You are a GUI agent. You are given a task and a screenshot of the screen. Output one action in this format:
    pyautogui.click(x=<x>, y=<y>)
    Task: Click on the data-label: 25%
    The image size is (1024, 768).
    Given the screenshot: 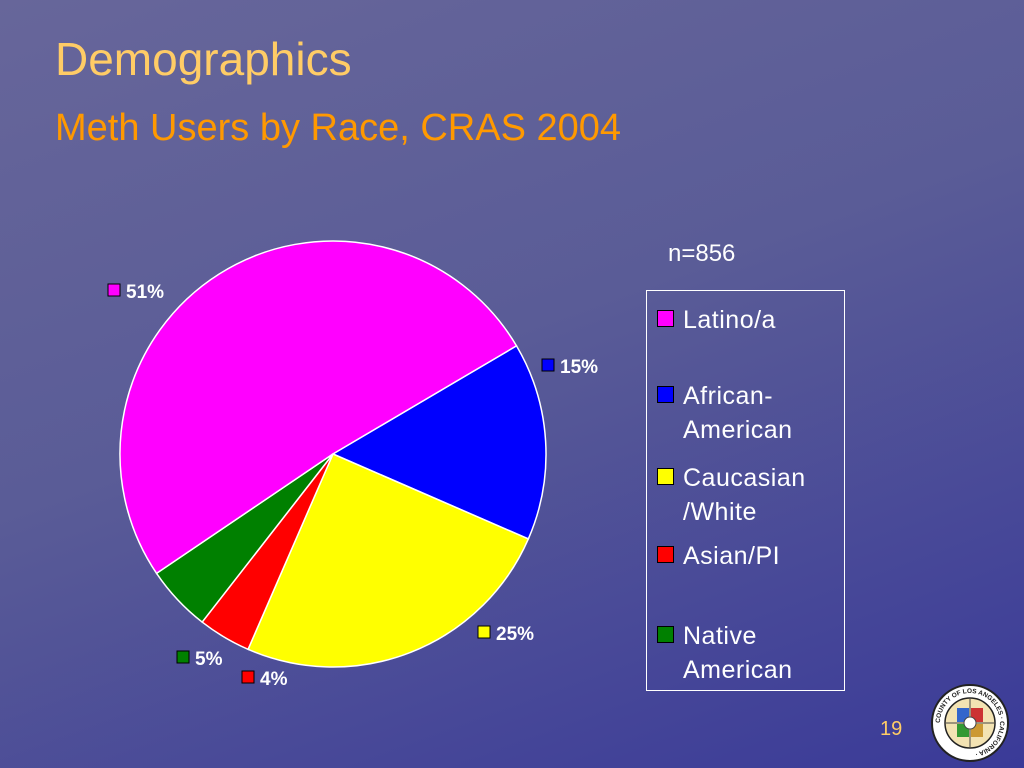 What is the action you would take?
    pyautogui.click(x=515, y=634)
    